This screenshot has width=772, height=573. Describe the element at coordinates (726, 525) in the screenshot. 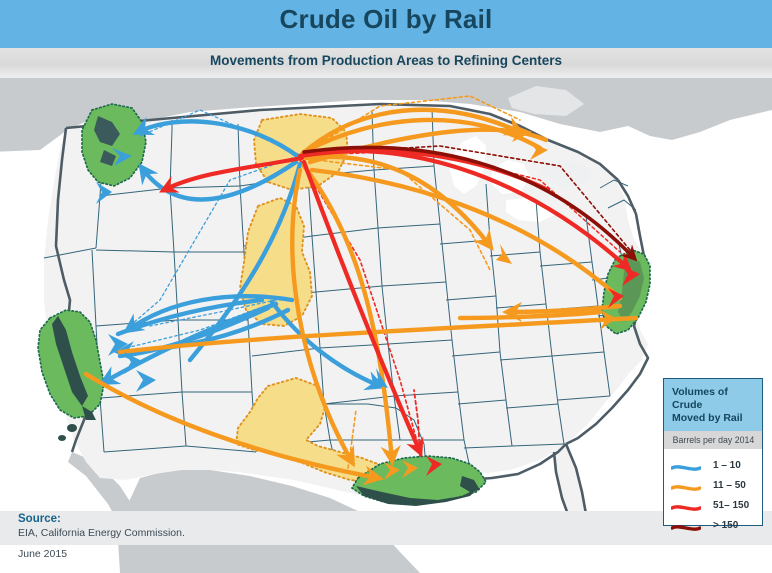

I see `legend-label: > 150` at that location.